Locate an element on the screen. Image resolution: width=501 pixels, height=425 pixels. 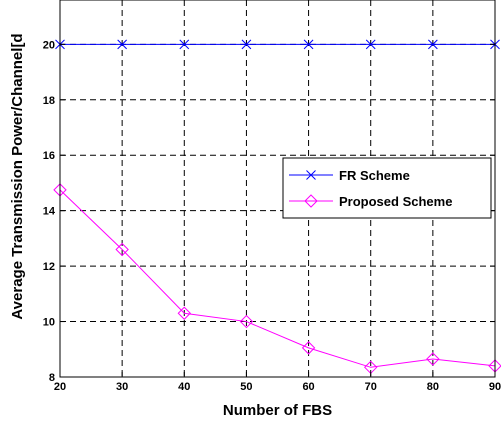
y-tick-label: 16 is located at coordinates (49, 156).